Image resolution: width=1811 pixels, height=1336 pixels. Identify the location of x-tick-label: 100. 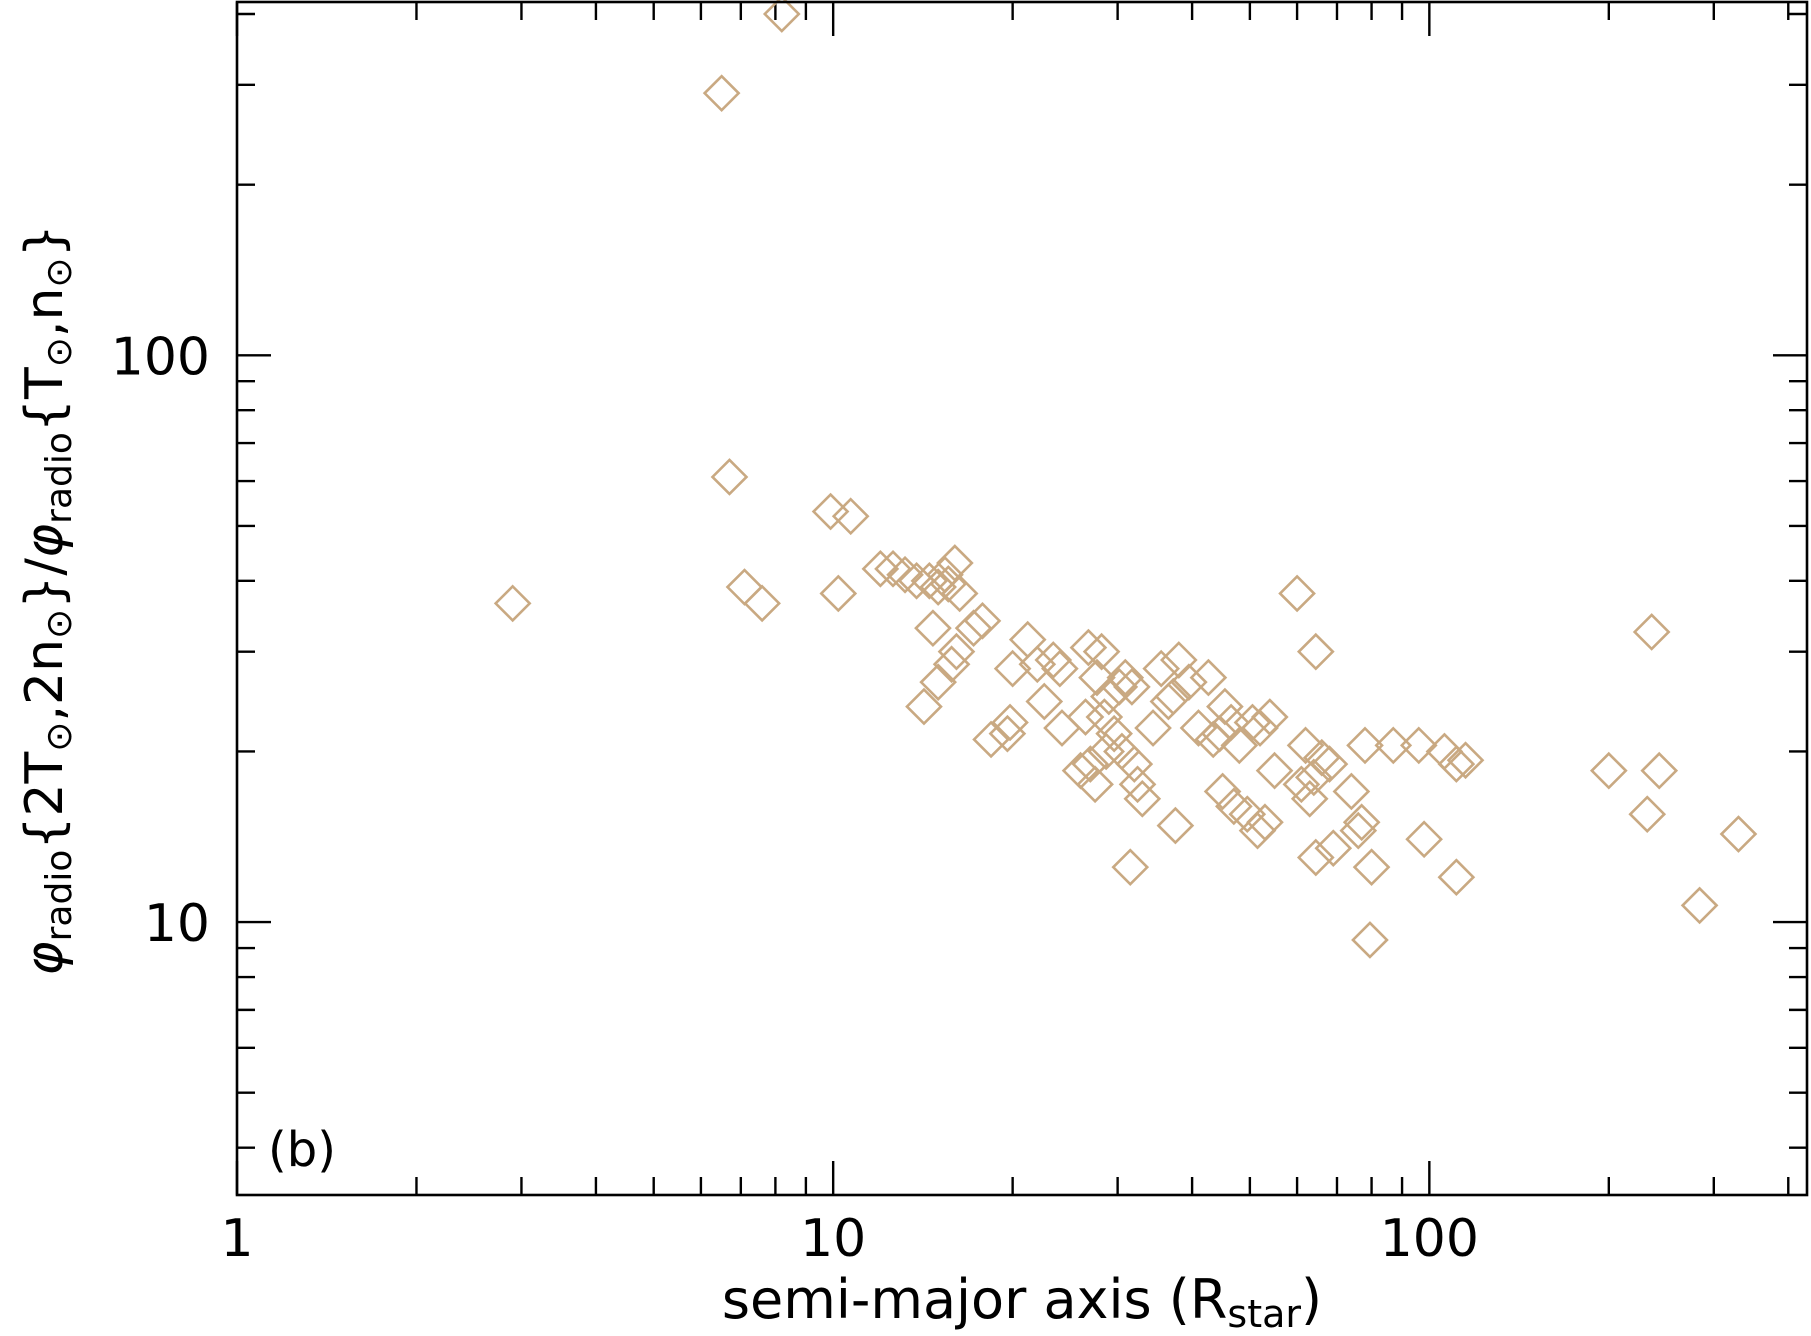
(1429, 1239).